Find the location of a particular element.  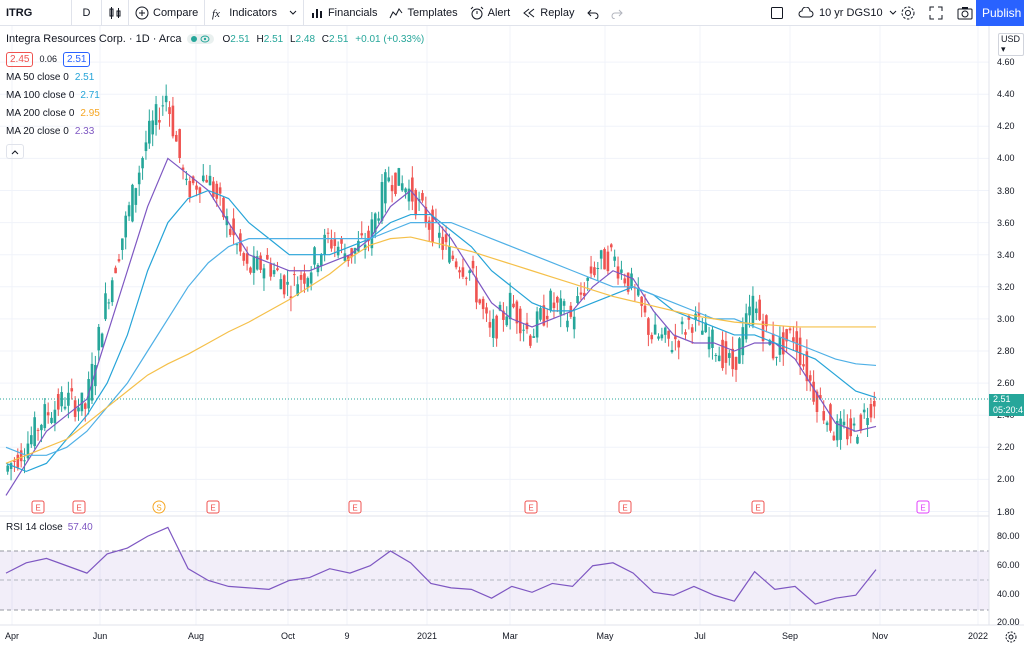

redo-button is located at coordinates (617, 13).